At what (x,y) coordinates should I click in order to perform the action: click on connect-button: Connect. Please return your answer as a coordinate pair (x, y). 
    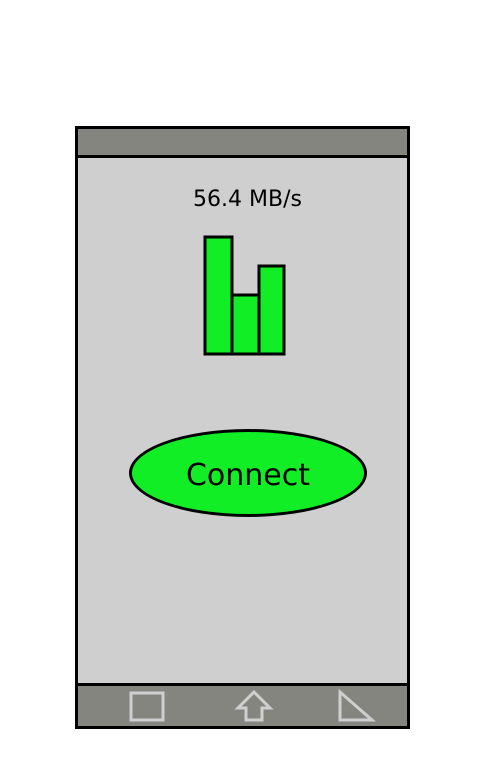
    Looking at the image, I should click on (248, 473).